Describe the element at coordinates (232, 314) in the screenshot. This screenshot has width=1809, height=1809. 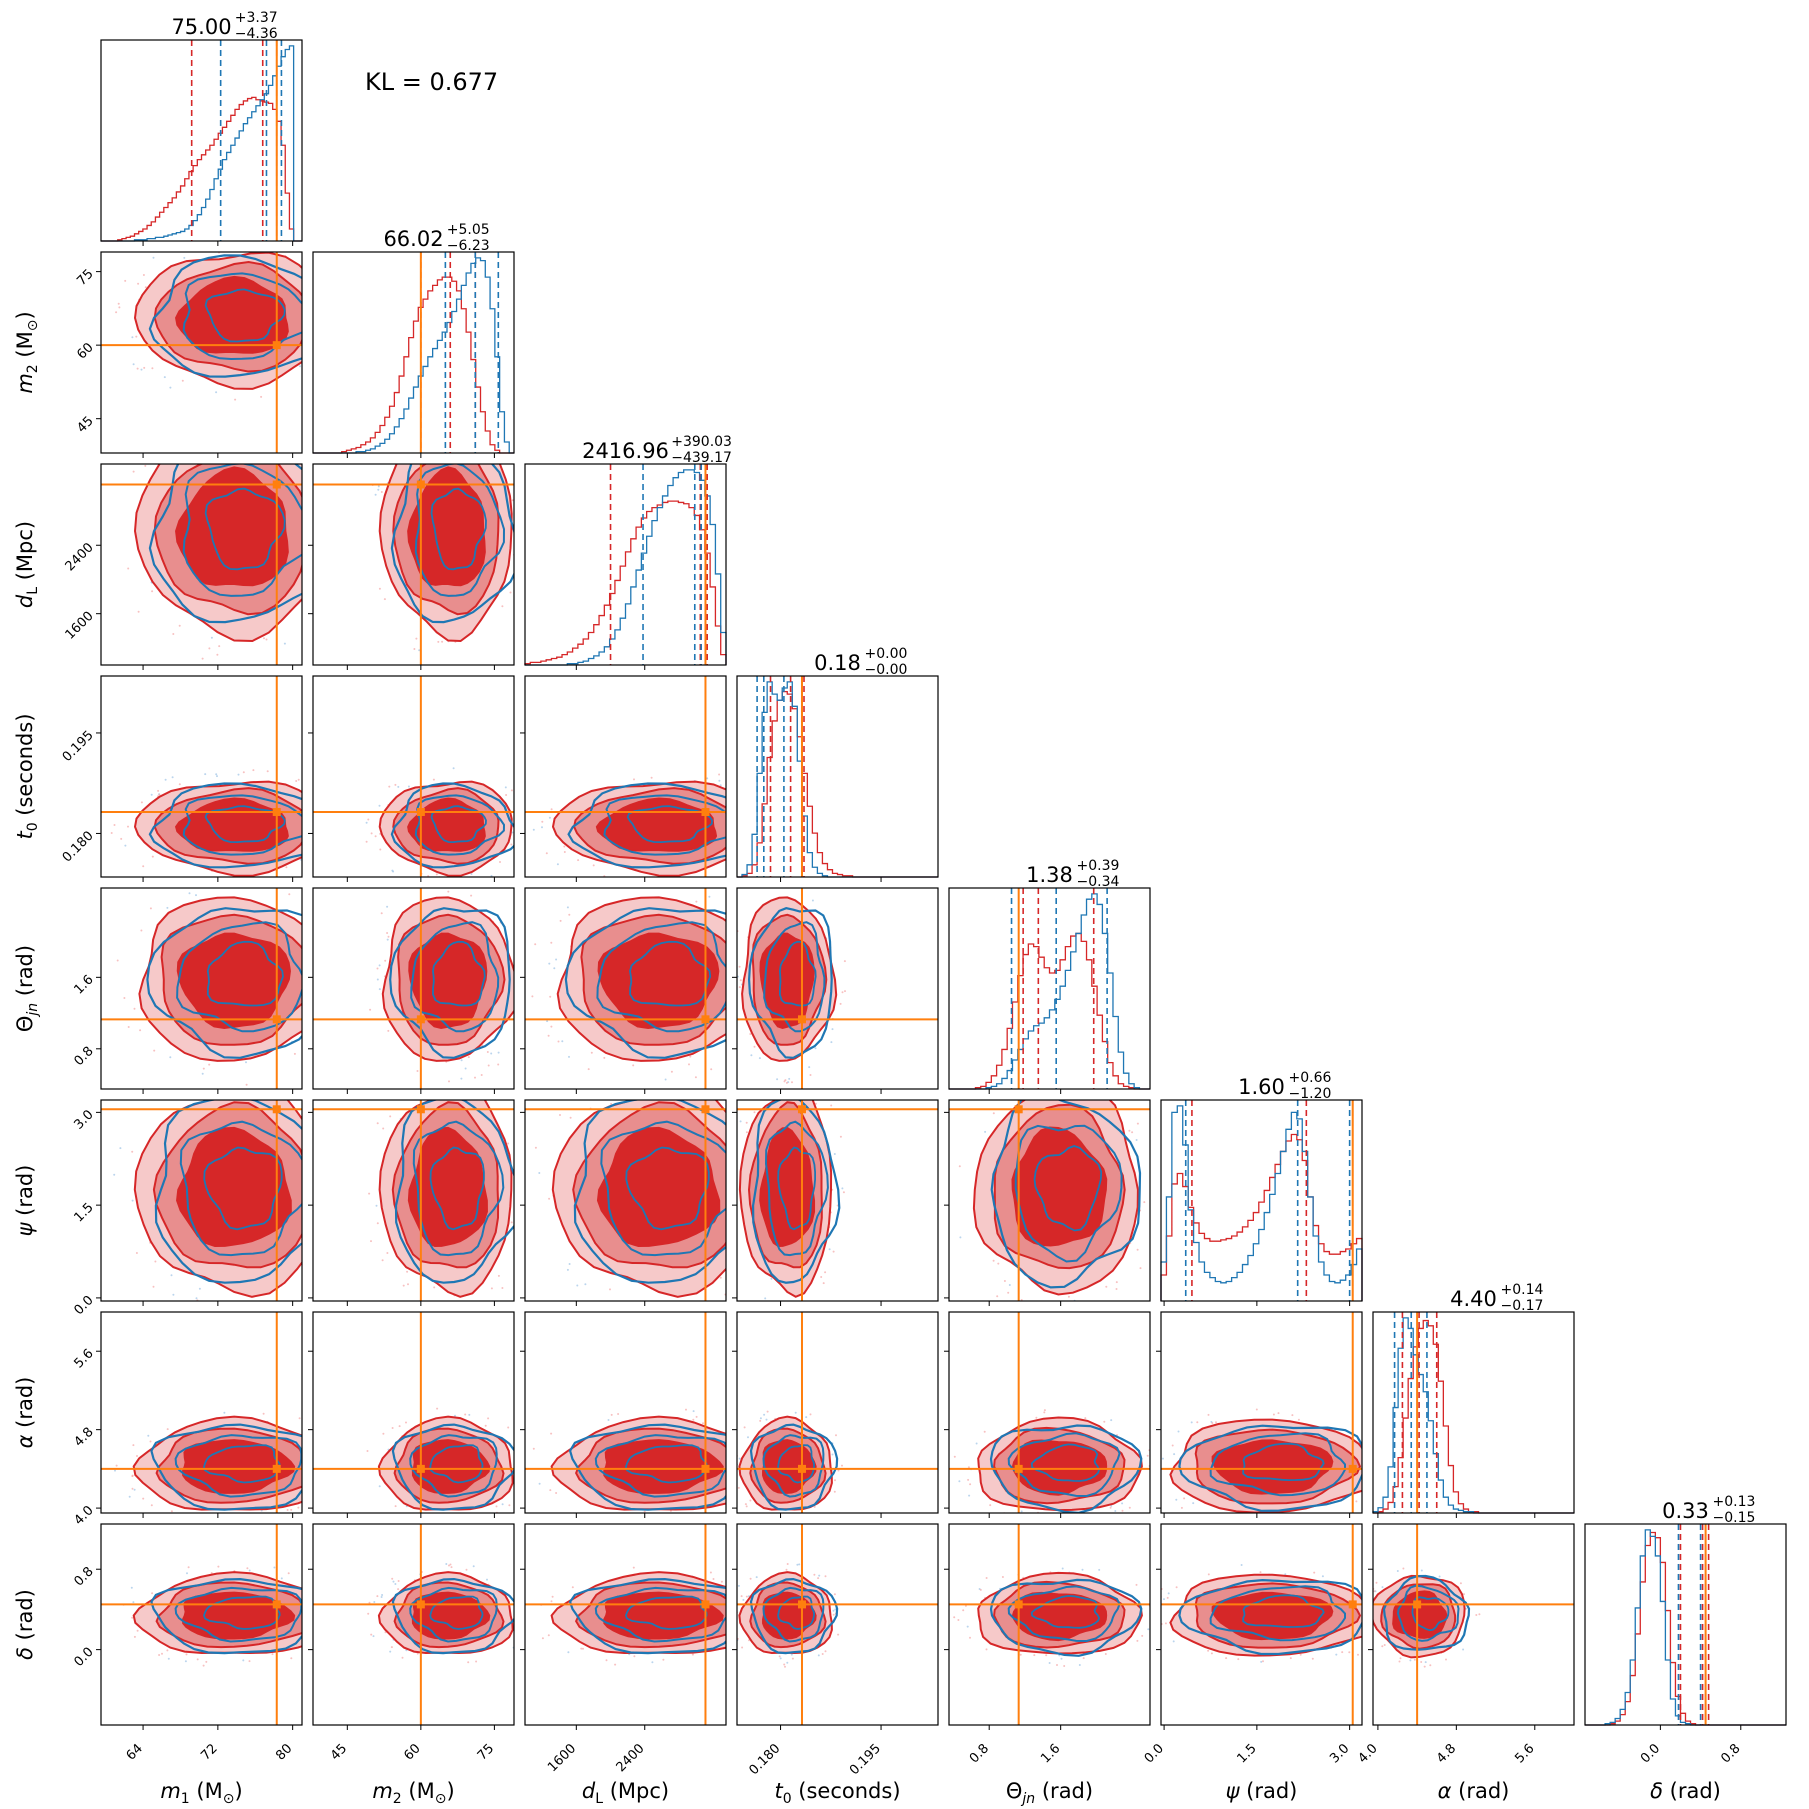
I see `contour-red-inner` at that location.